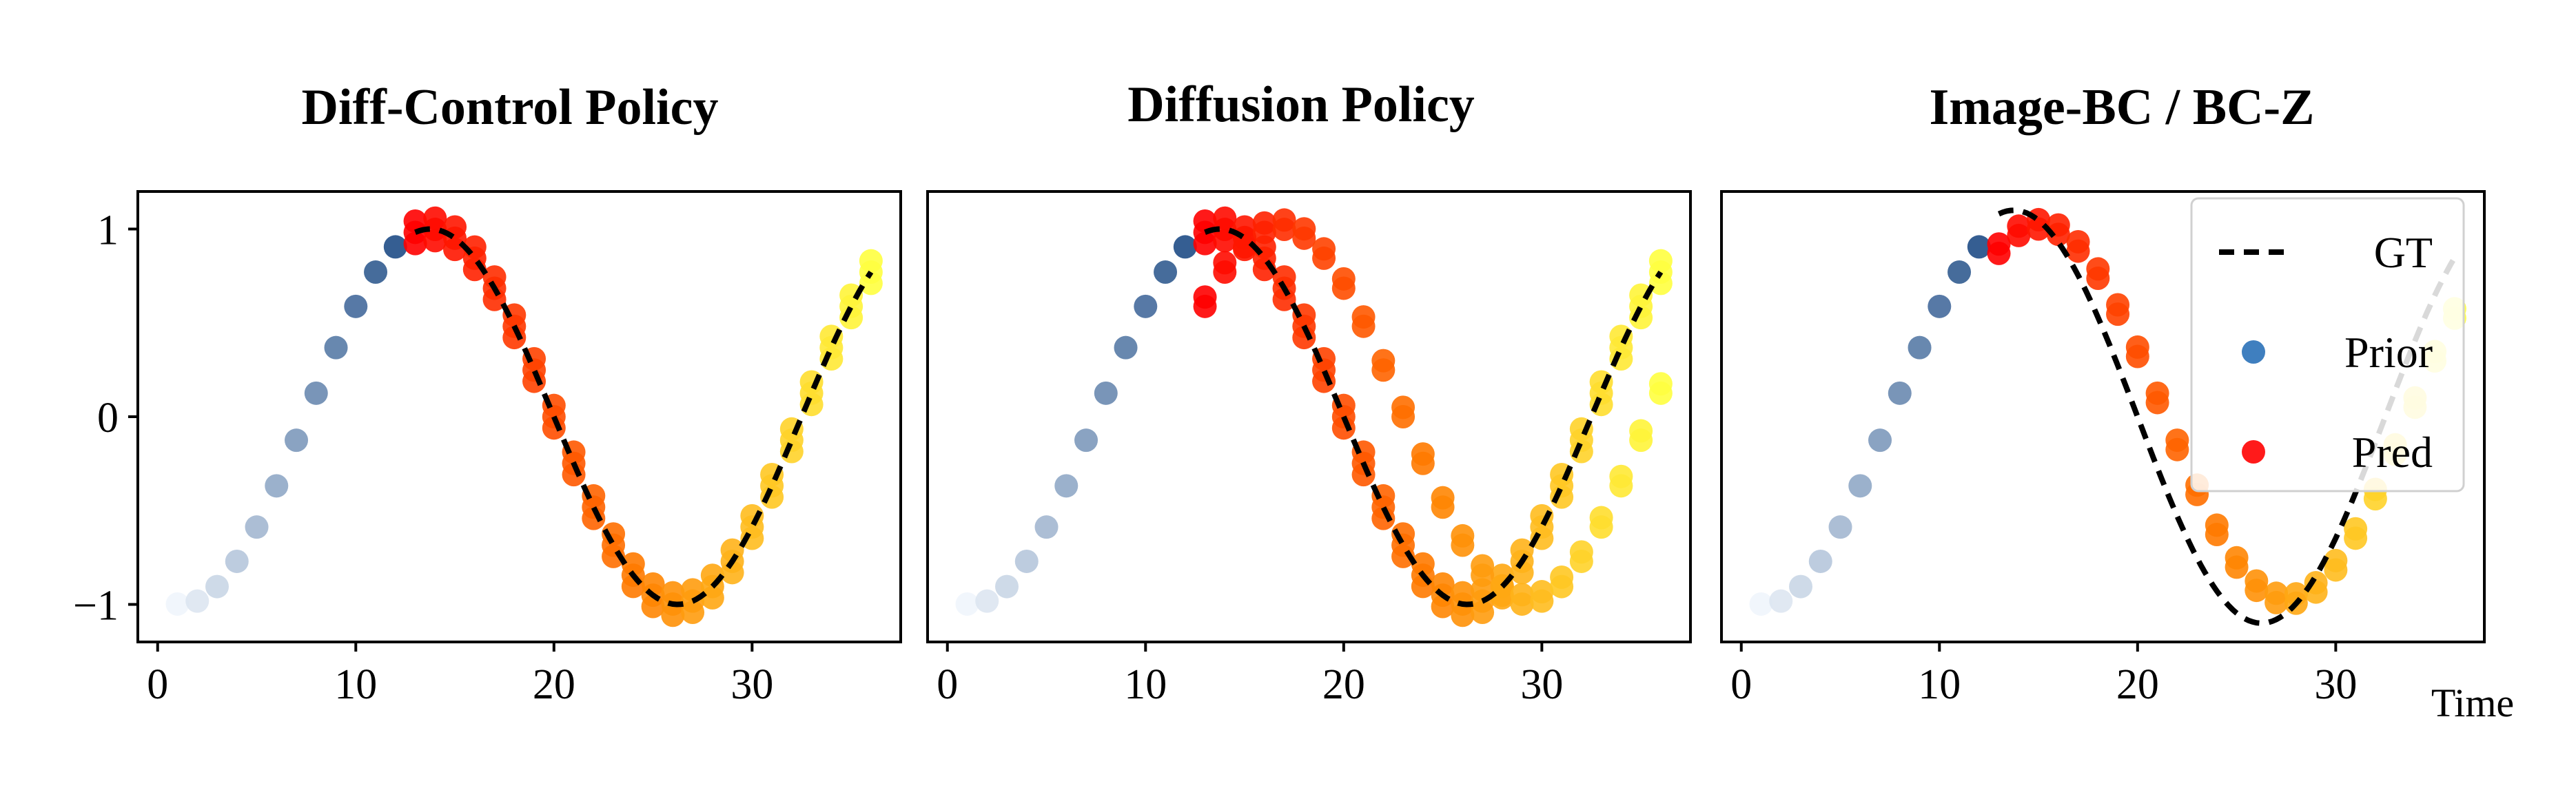 This screenshot has width=2576, height=799. Describe the element at coordinates (1314, 416) in the screenshot. I see `panel-2-plot` at that location.